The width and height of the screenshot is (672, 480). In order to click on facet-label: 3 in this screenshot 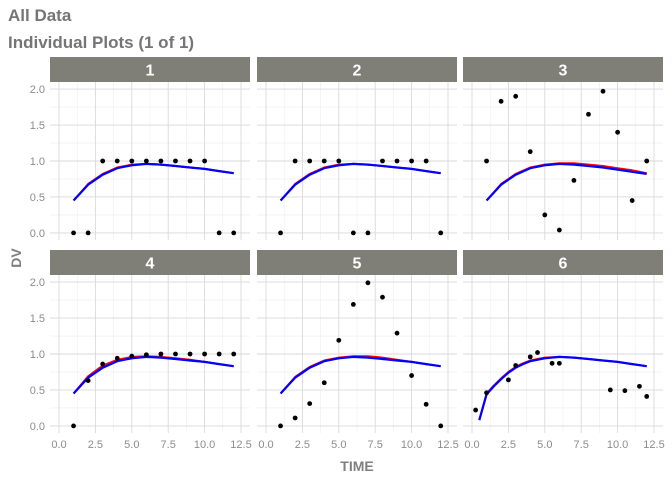, I will do `click(563, 71)`.